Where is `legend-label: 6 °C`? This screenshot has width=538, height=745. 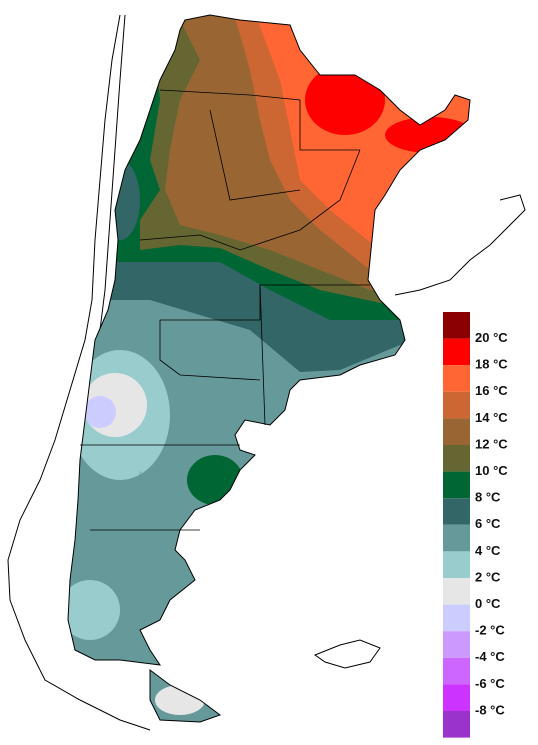 legend-label: 6 °C is located at coordinates (488, 523).